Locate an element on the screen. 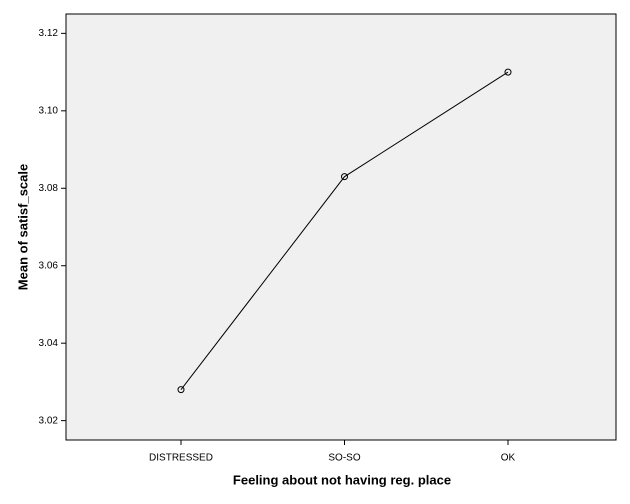  x-tick-label: OK is located at coordinates (508, 458).